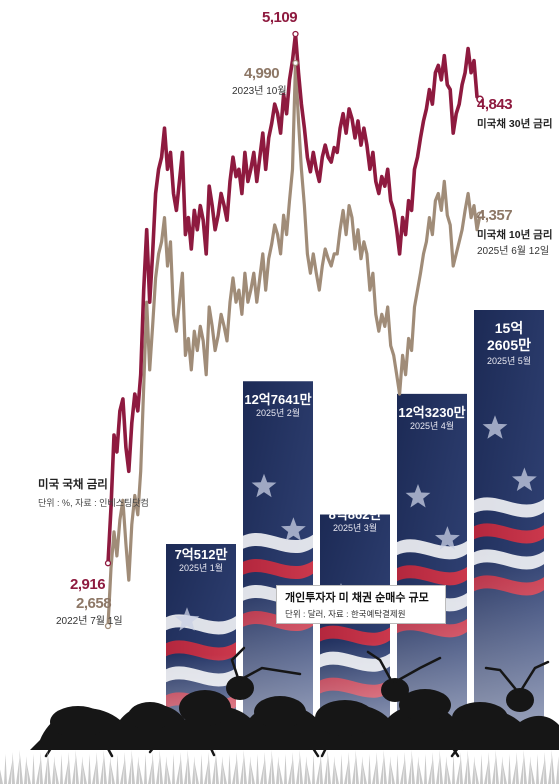 The width and height of the screenshot is (559, 784). What do you see at coordinates (355, 514) in the screenshot?
I see `bar-3-amount: 8억862만` at bounding box center [355, 514].